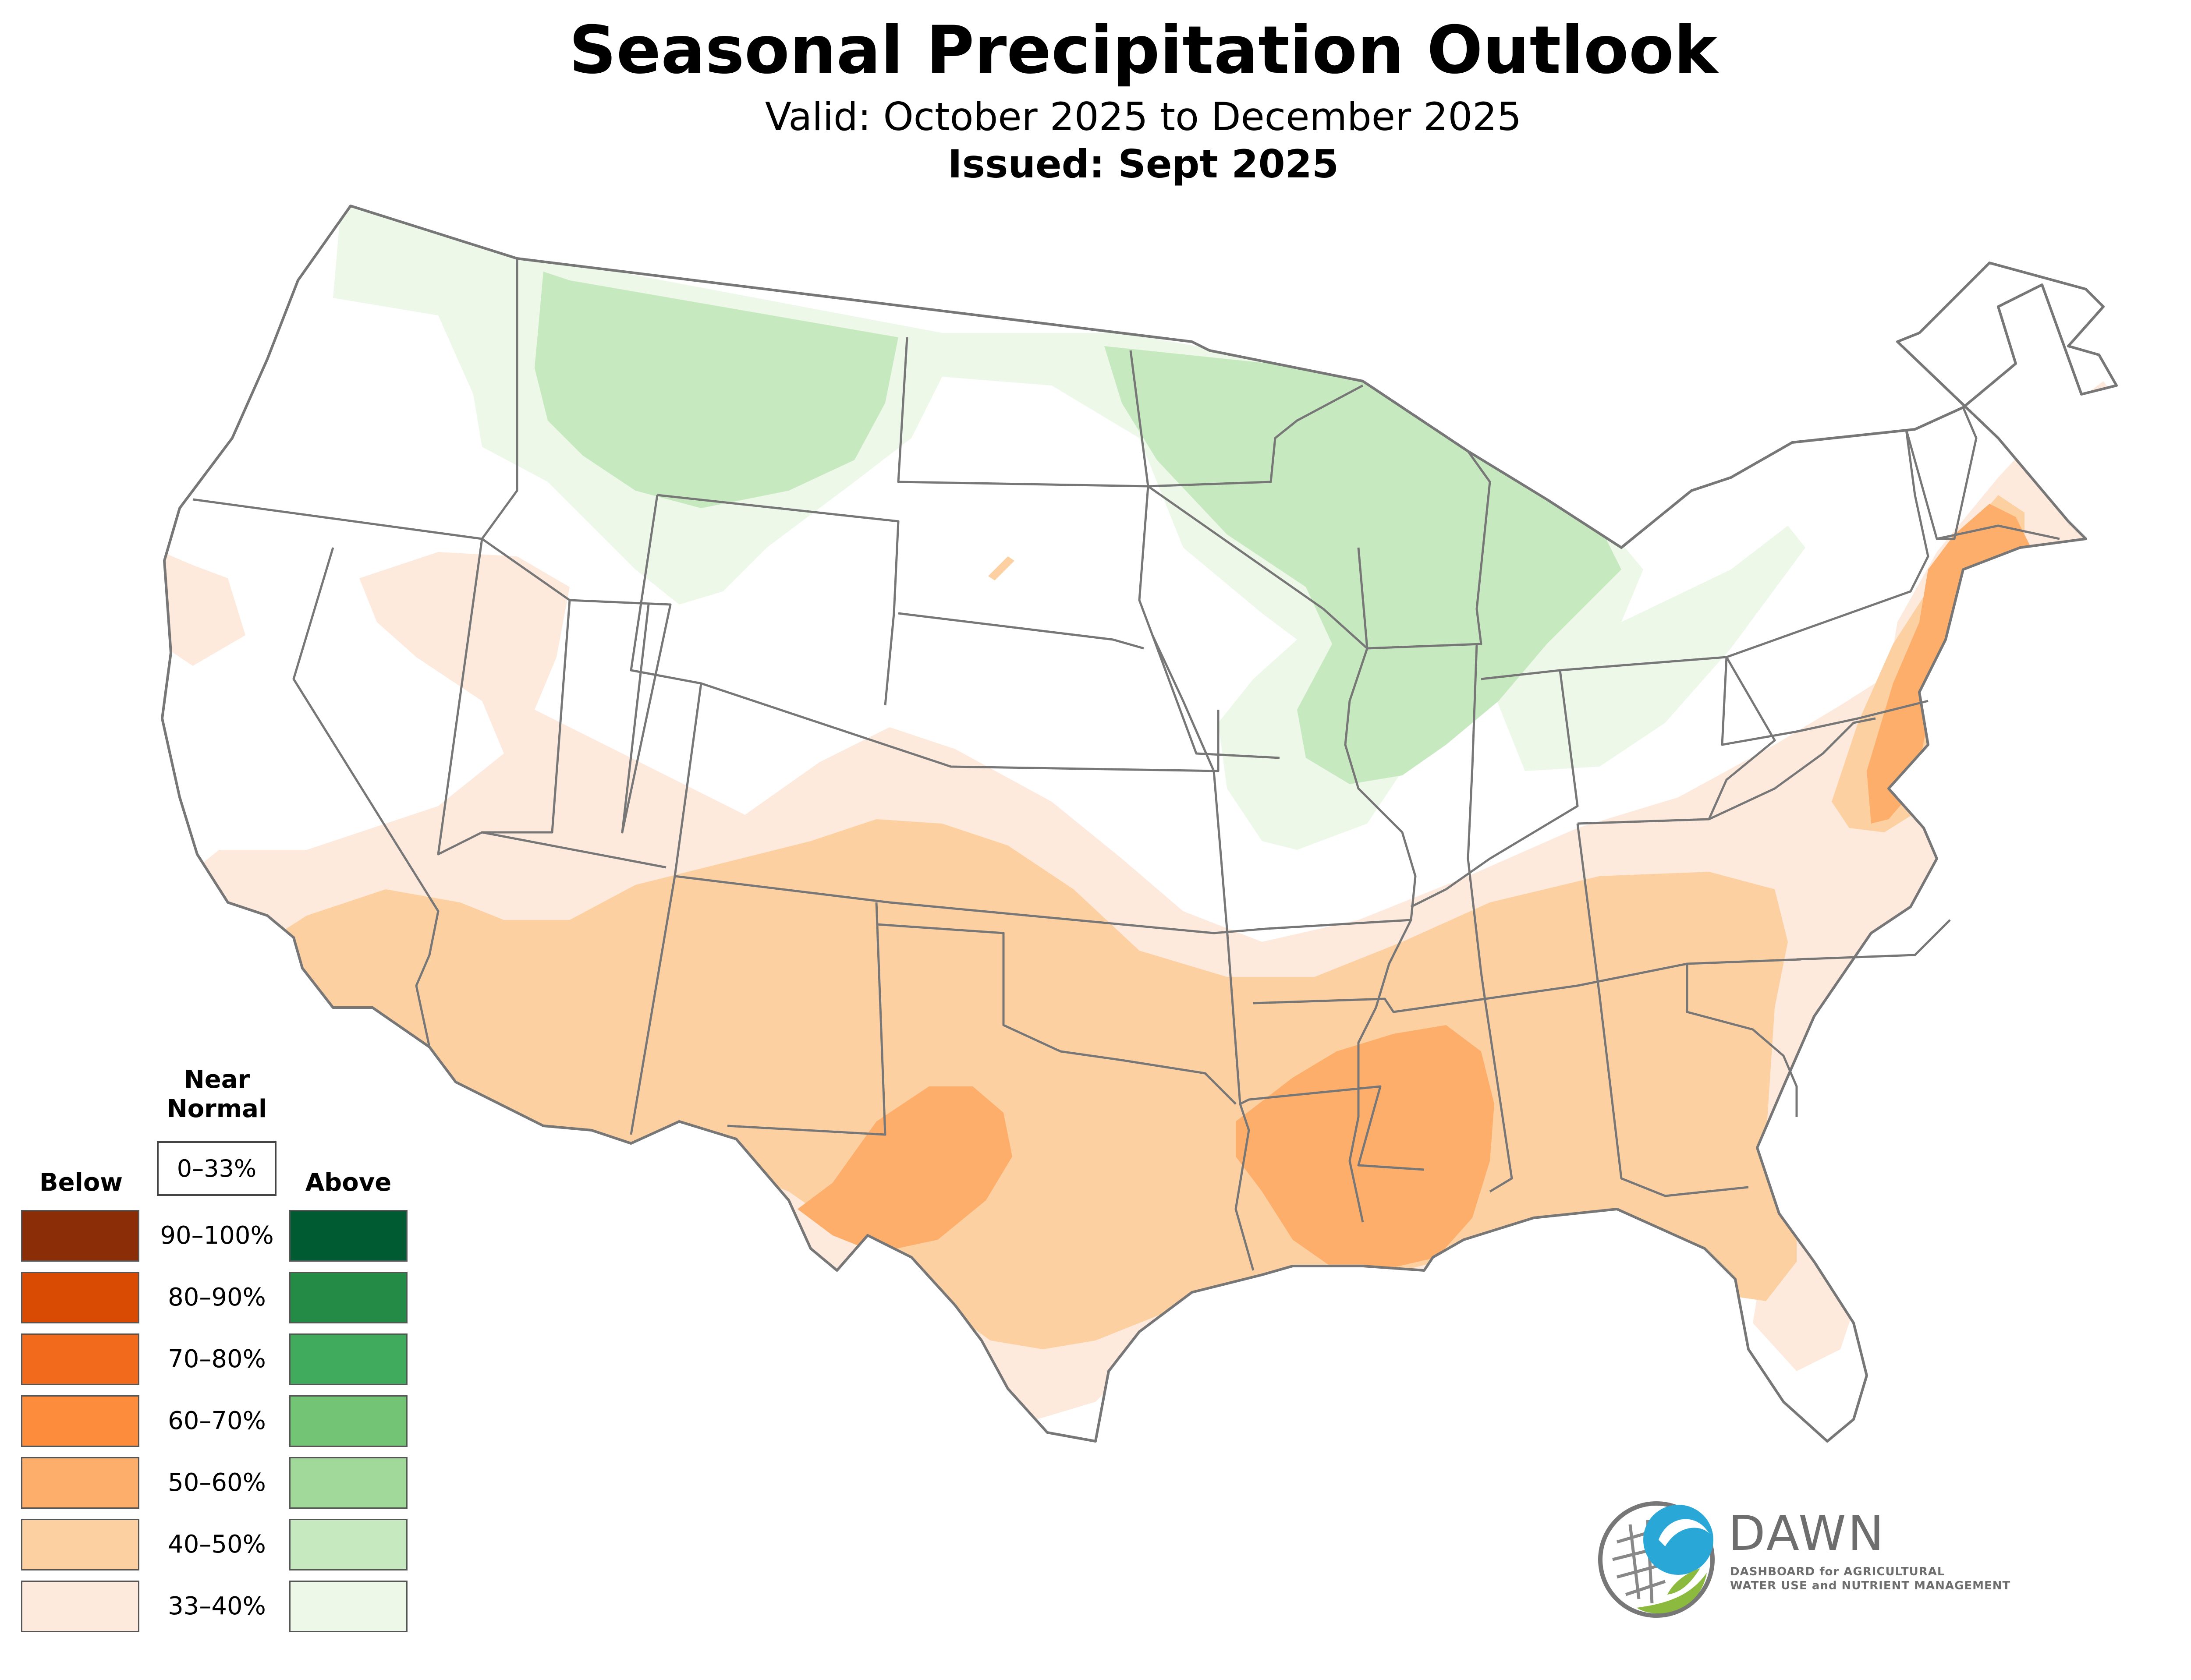 This screenshot has width=2191, height=1680. What do you see at coordinates (217, 1236) in the screenshot?
I see `legend-range-label: 90–100%` at bounding box center [217, 1236].